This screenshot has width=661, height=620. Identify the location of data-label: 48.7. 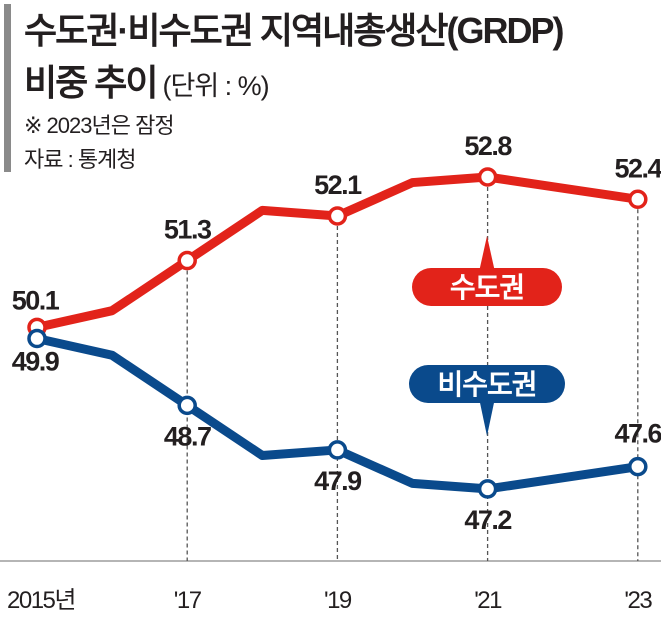
(187, 436).